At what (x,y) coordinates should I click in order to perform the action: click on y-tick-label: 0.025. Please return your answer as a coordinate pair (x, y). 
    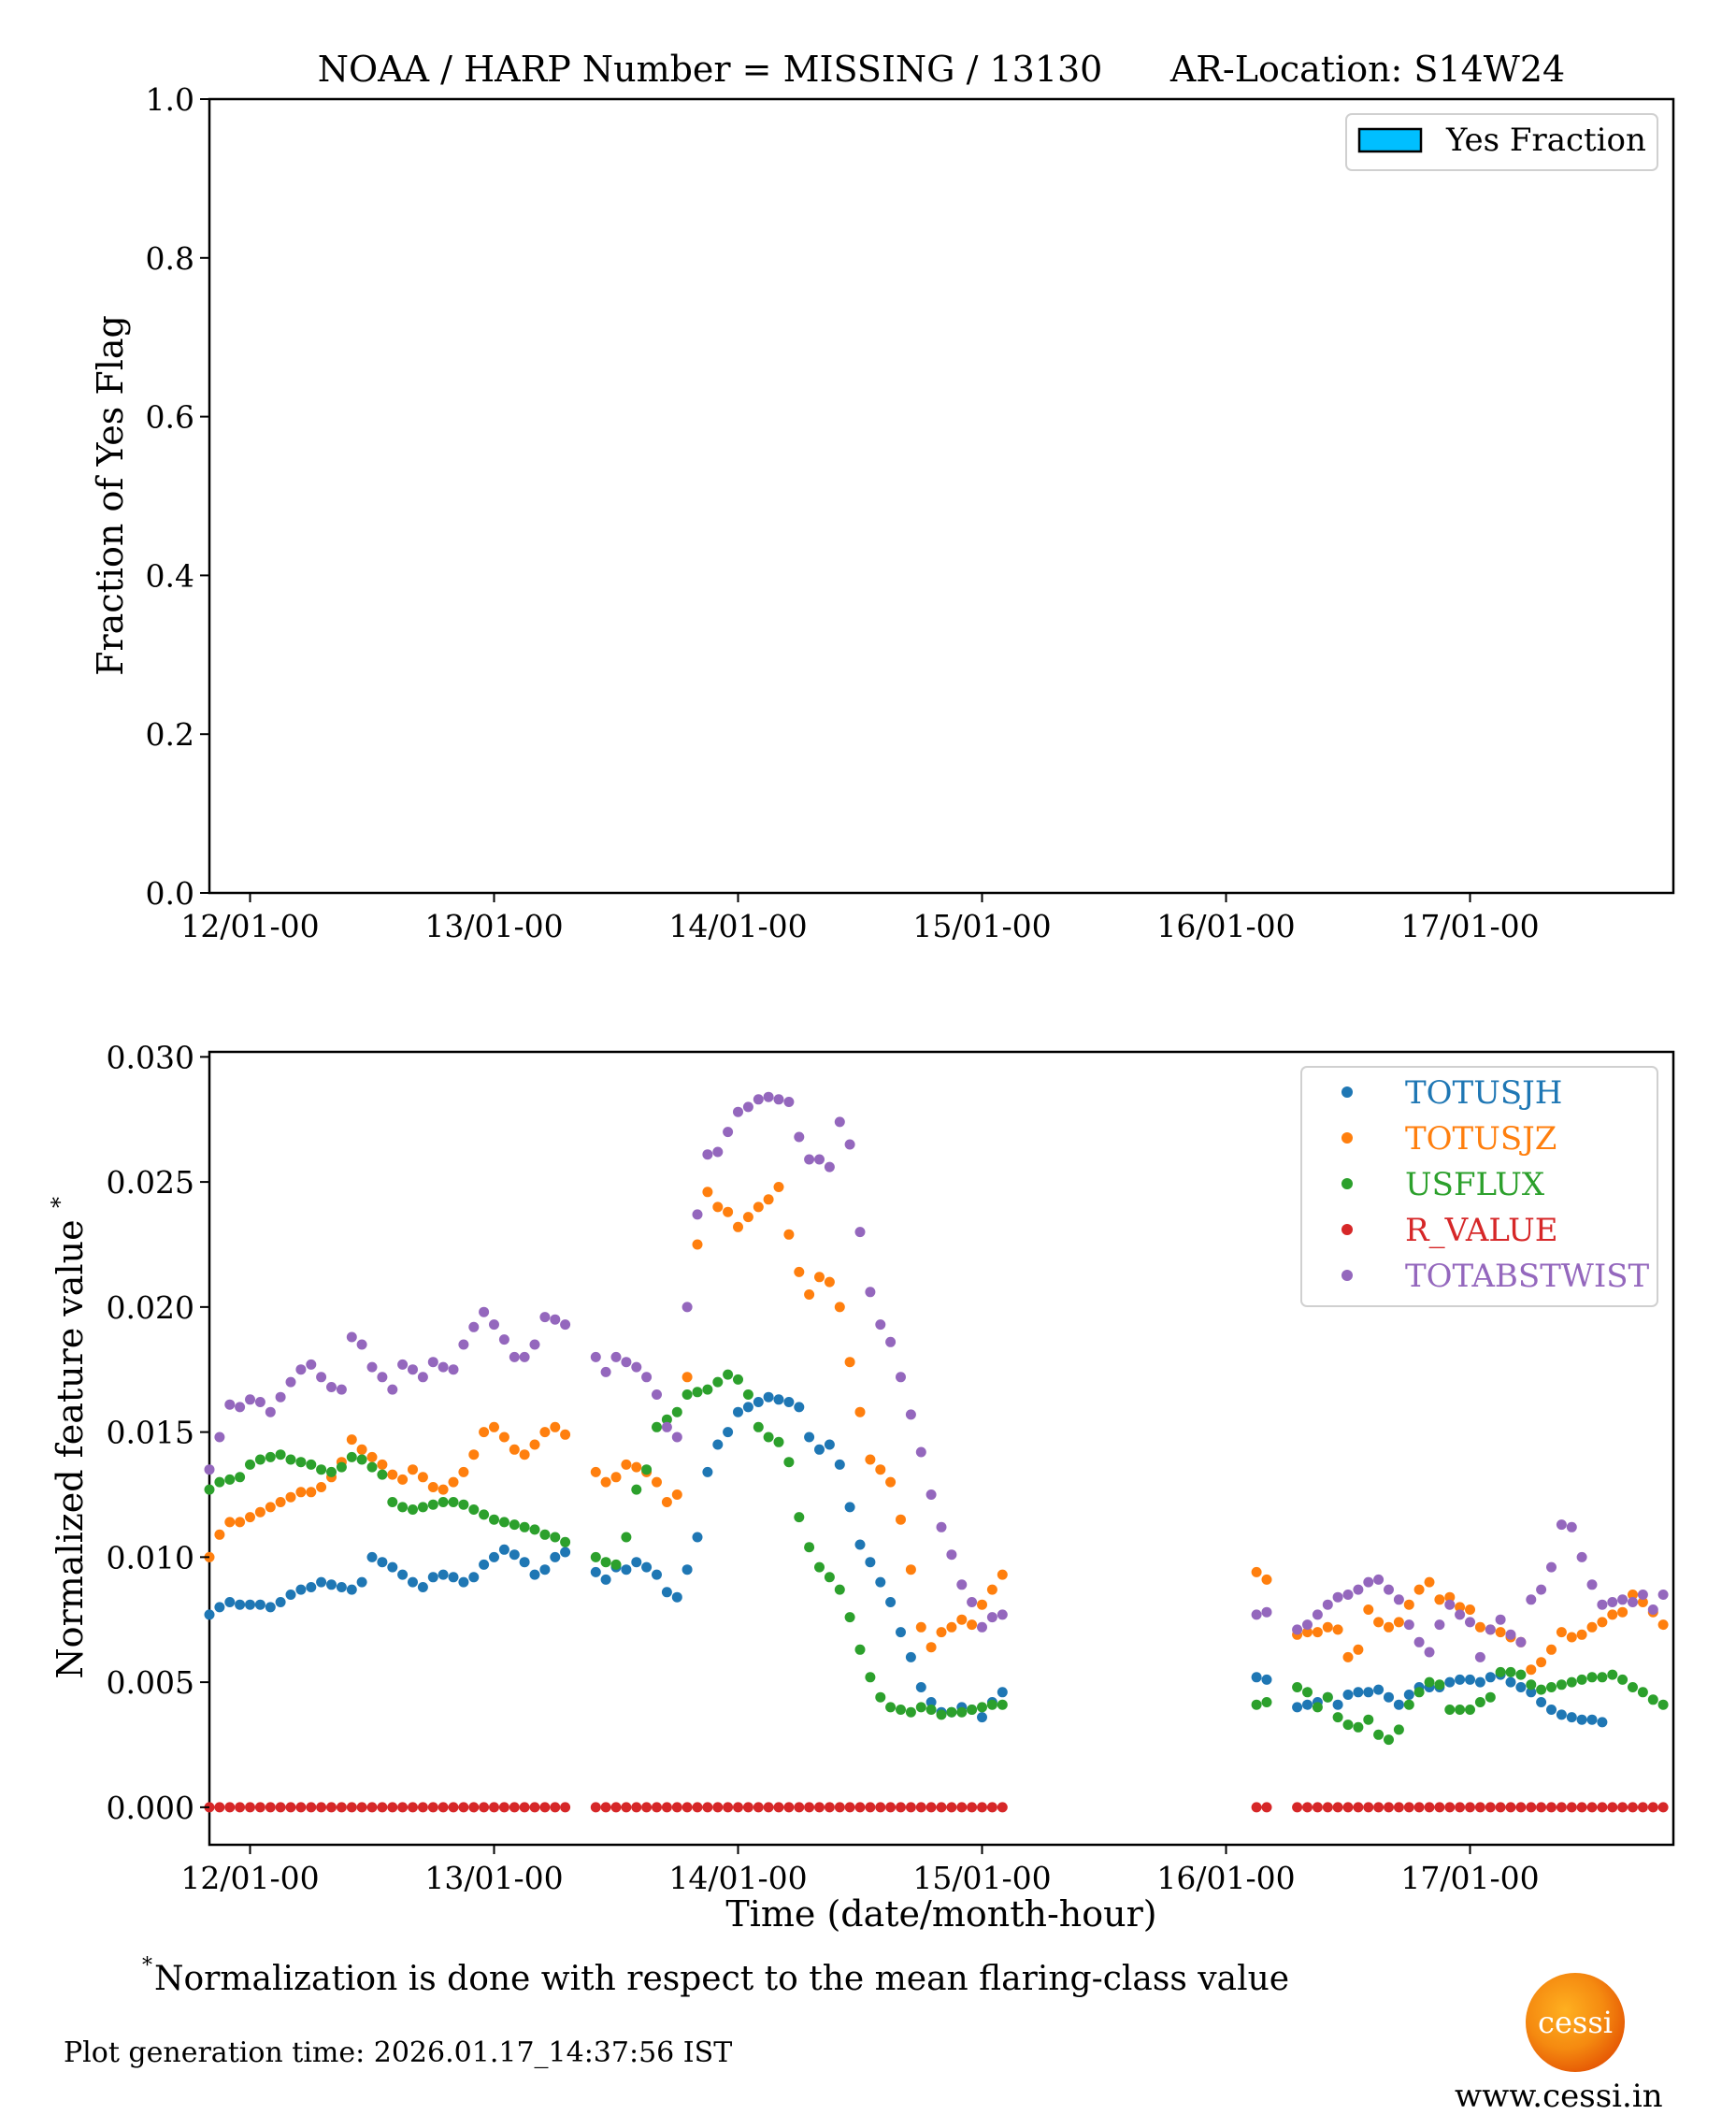
    Looking at the image, I should click on (150, 1182).